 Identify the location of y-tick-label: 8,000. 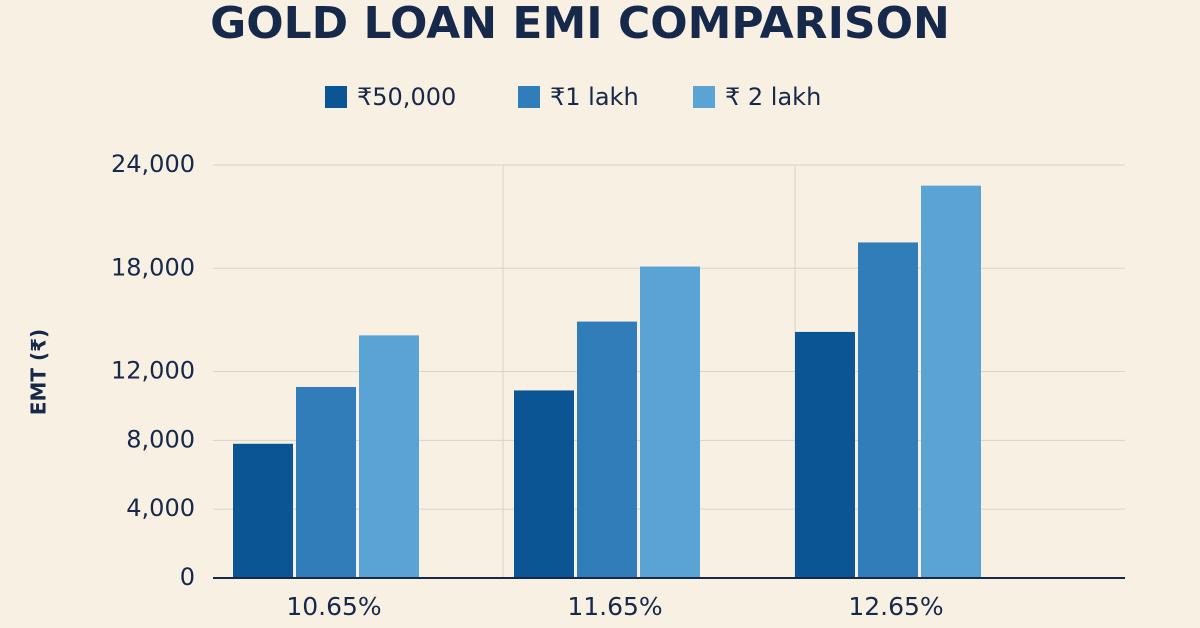
(160, 439).